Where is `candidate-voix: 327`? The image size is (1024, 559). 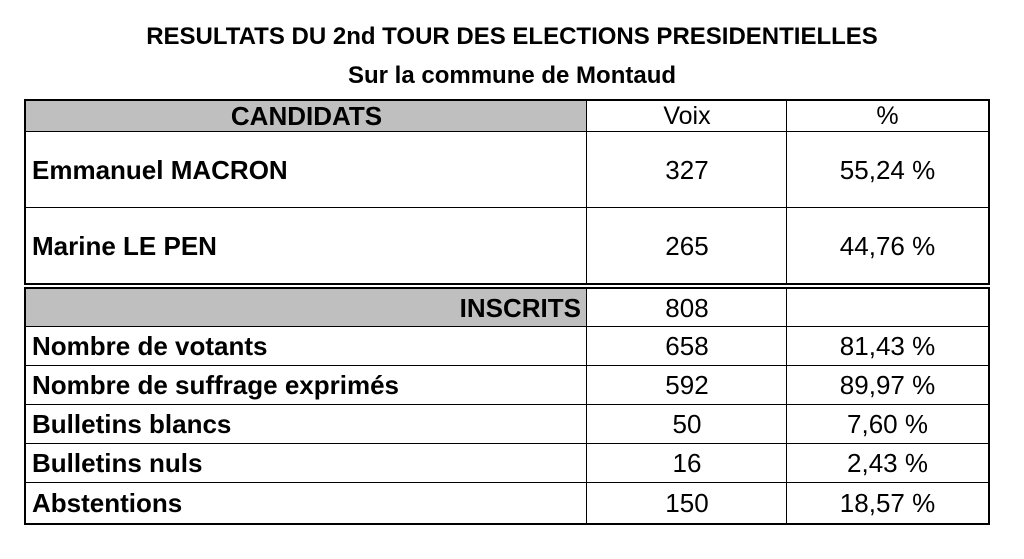 candidate-voix: 327 is located at coordinates (687, 169).